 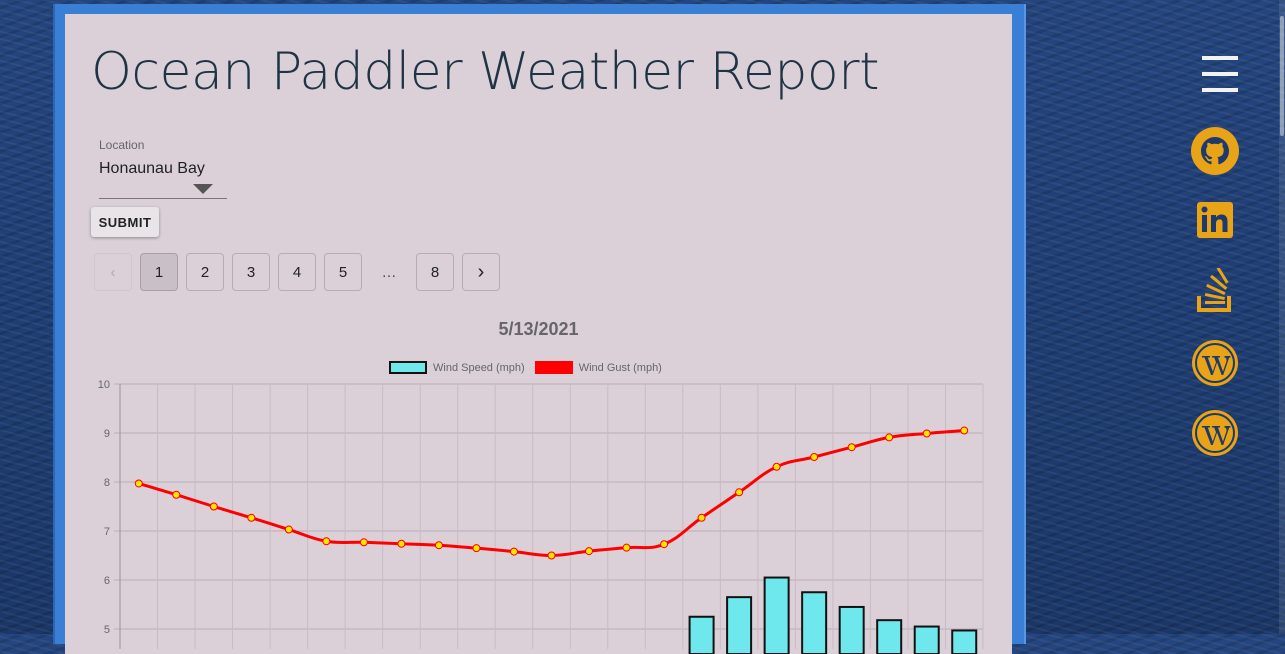 I want to click on y-tick-label: 7, so click(x=107, y=532).